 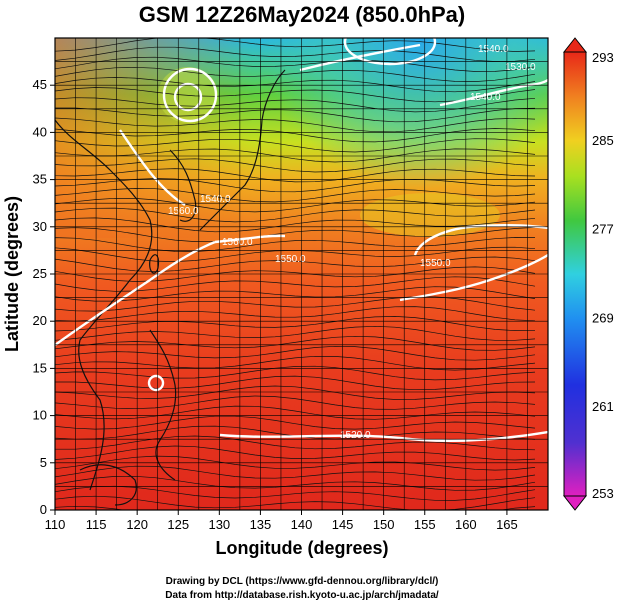 I want to click on colorbar-tick-label: 293, so click(x=603, y=57).